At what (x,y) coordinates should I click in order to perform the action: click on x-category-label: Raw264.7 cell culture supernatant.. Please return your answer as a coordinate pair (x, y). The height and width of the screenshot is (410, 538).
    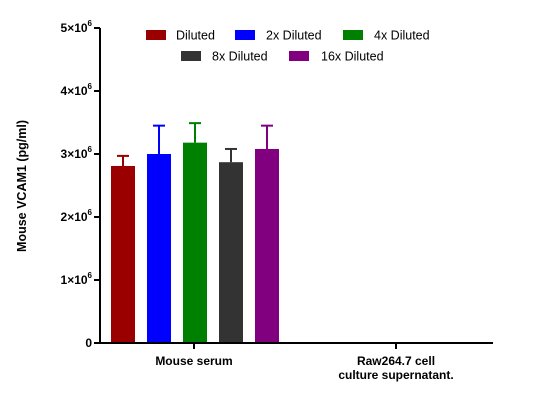
    Looking at the image, I should click on (395, 368).